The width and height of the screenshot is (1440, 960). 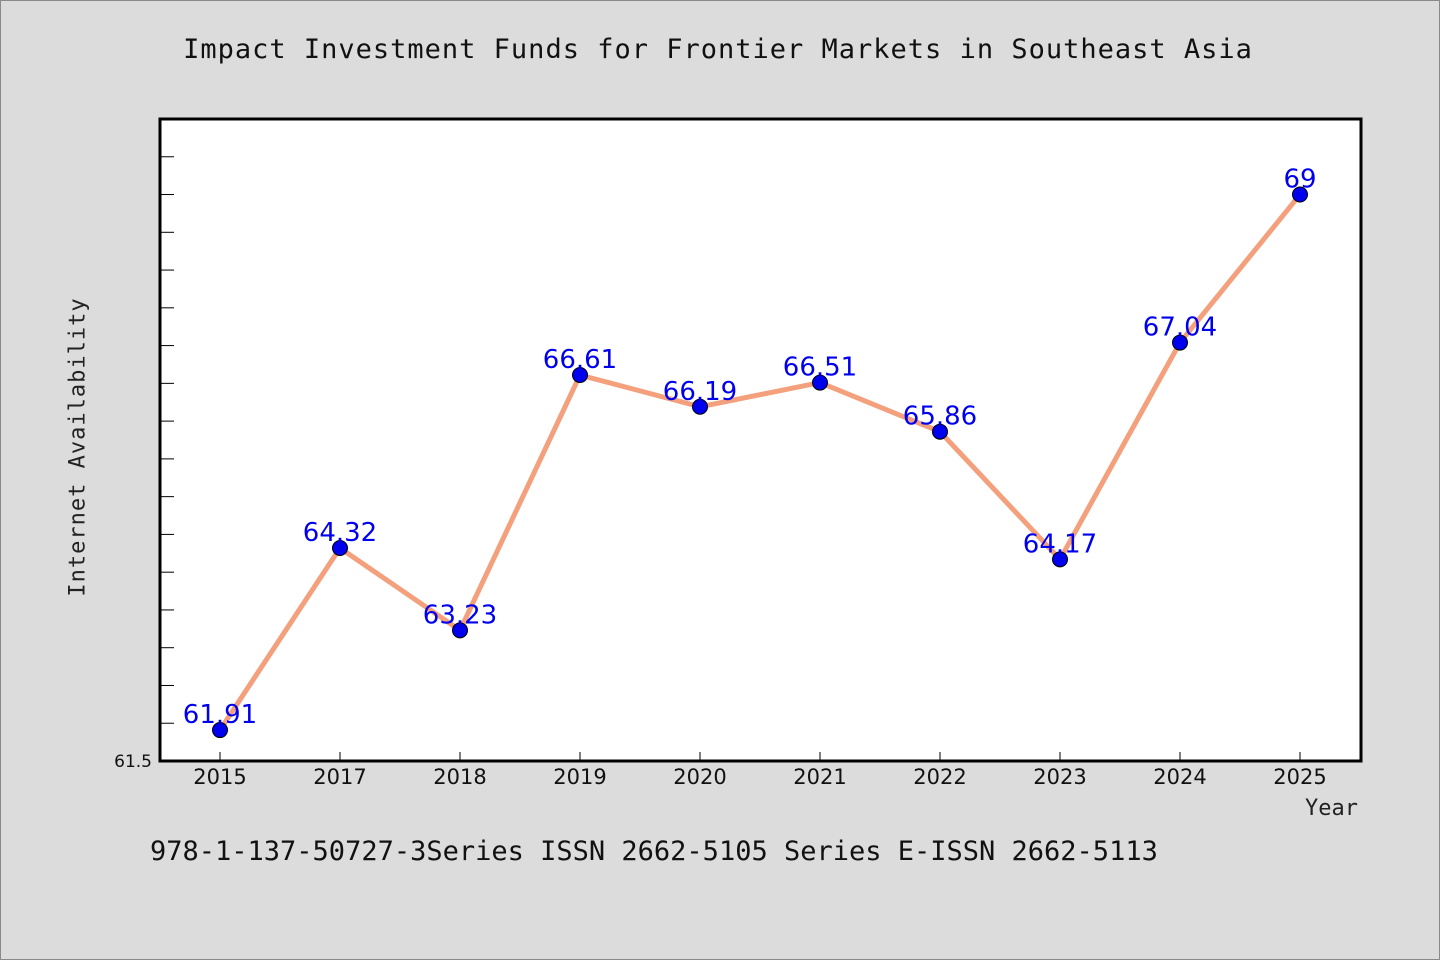 I want to click on data-label: 65.86, so click(x=940, y=417).